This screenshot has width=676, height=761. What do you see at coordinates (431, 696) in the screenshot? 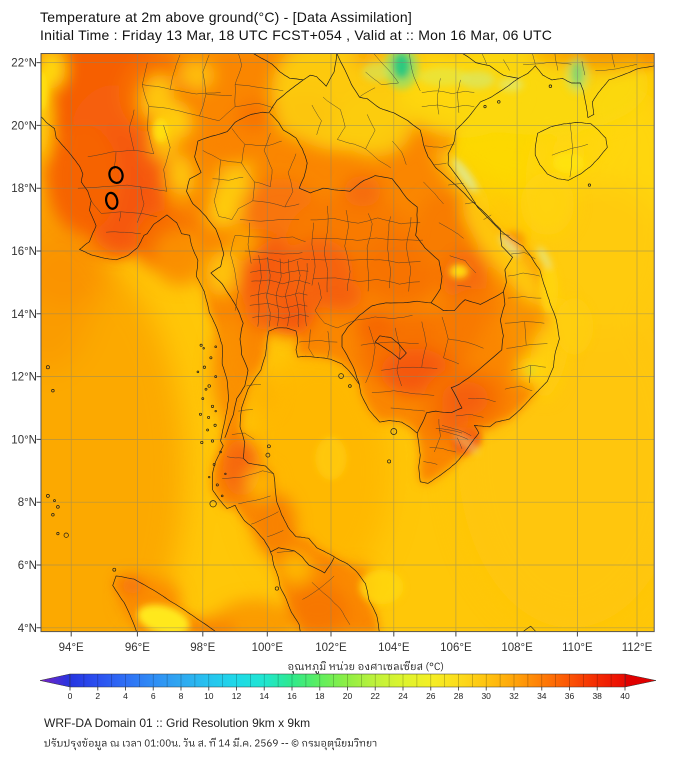
I see `svg-text: 26` at bounding box center [431, 696].